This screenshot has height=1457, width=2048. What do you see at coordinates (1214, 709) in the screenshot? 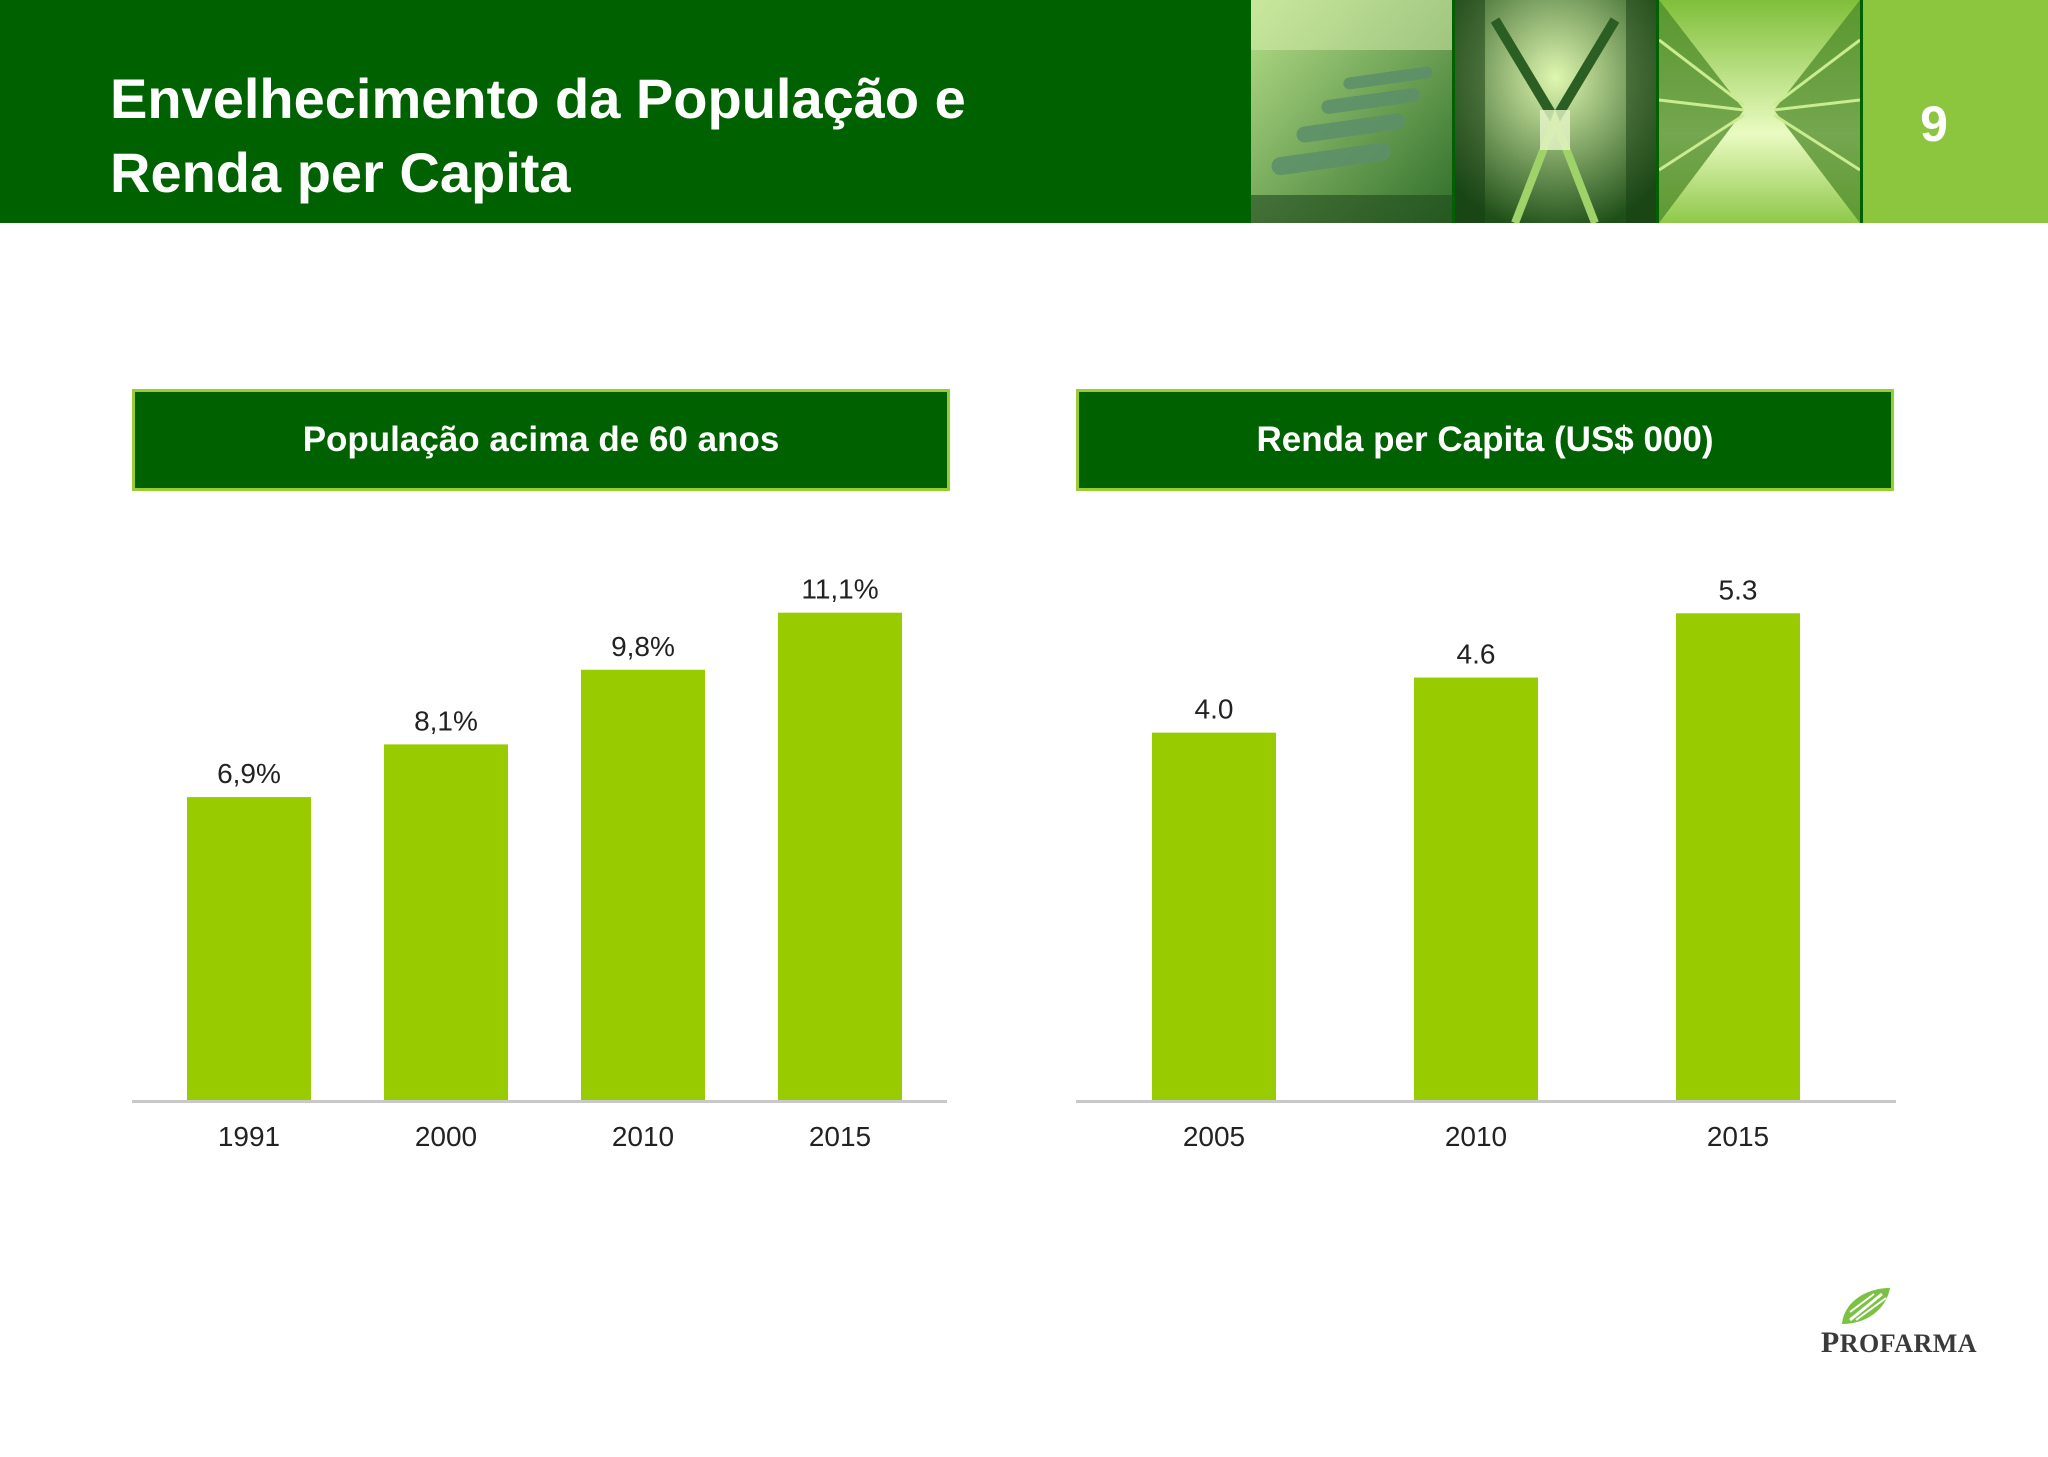
I see `data-label-2005: 4.0` at bounding box center [1214, 709].